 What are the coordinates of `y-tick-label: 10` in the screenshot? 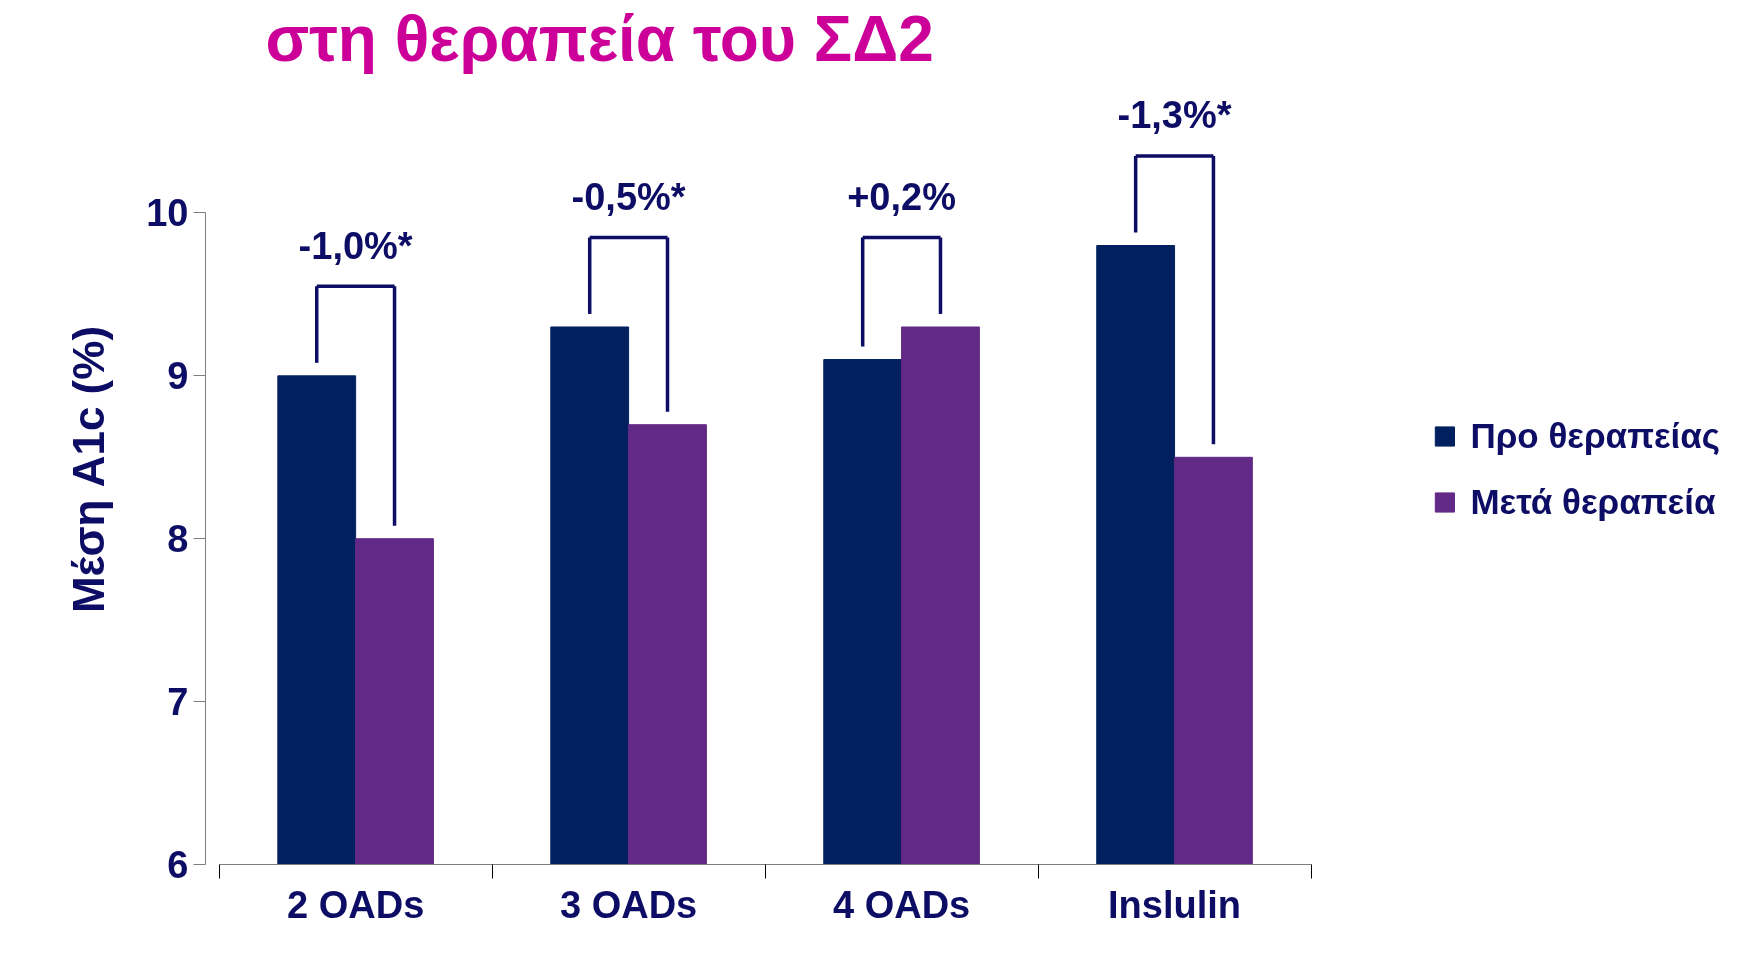 It's located at (167, 213).